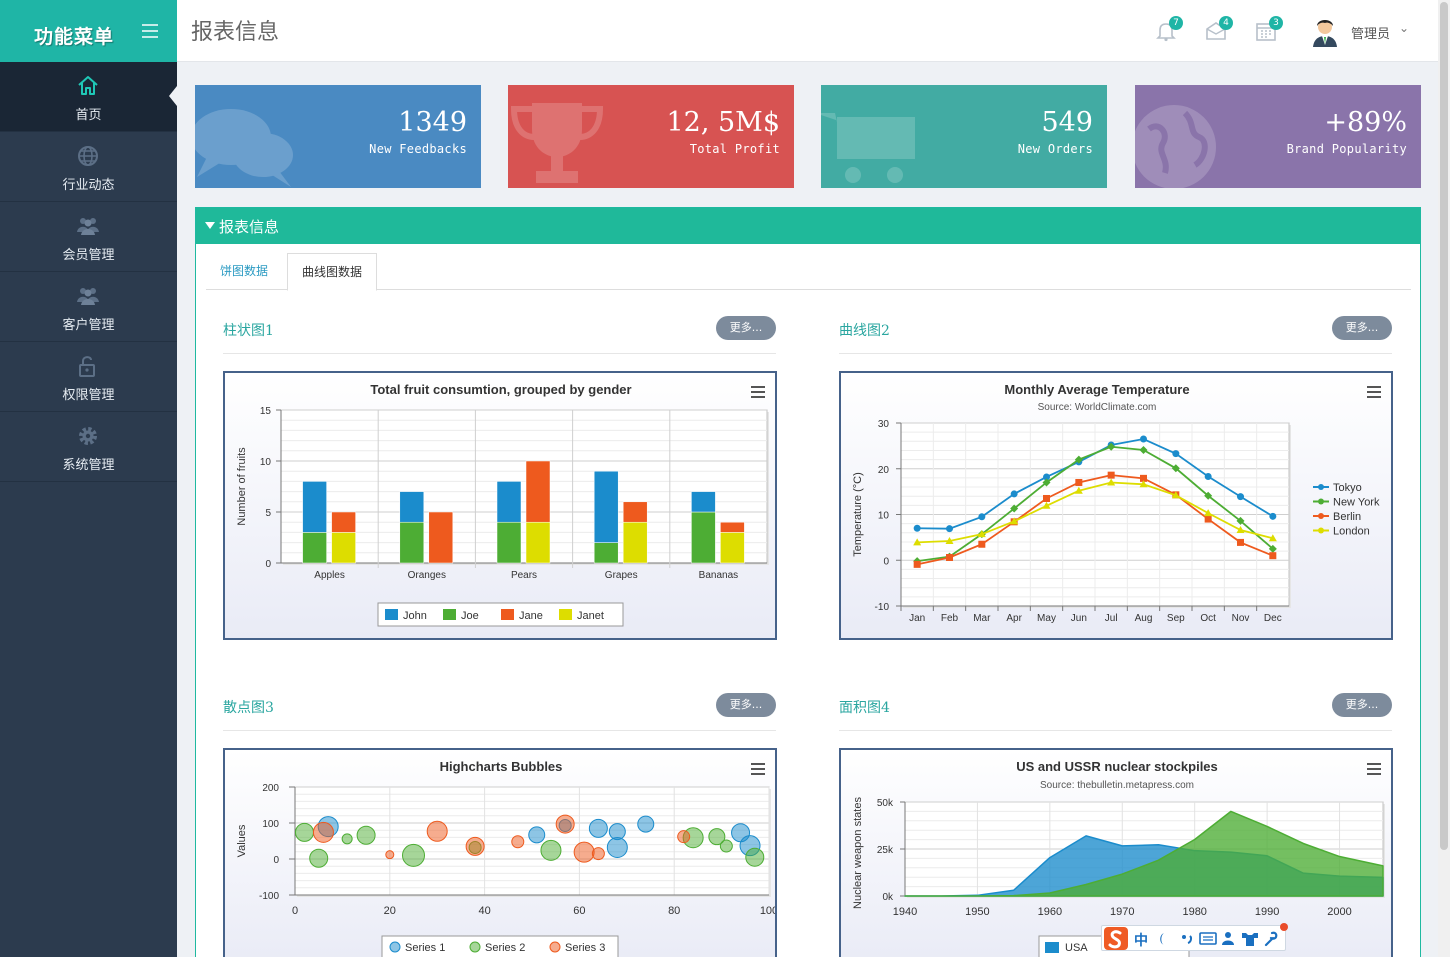 The image size is (1450, 957). What do you see at coordinates (1219, 29) in the screenshot?
I see `messages-button: 4` at bounding box center [1219, 29].